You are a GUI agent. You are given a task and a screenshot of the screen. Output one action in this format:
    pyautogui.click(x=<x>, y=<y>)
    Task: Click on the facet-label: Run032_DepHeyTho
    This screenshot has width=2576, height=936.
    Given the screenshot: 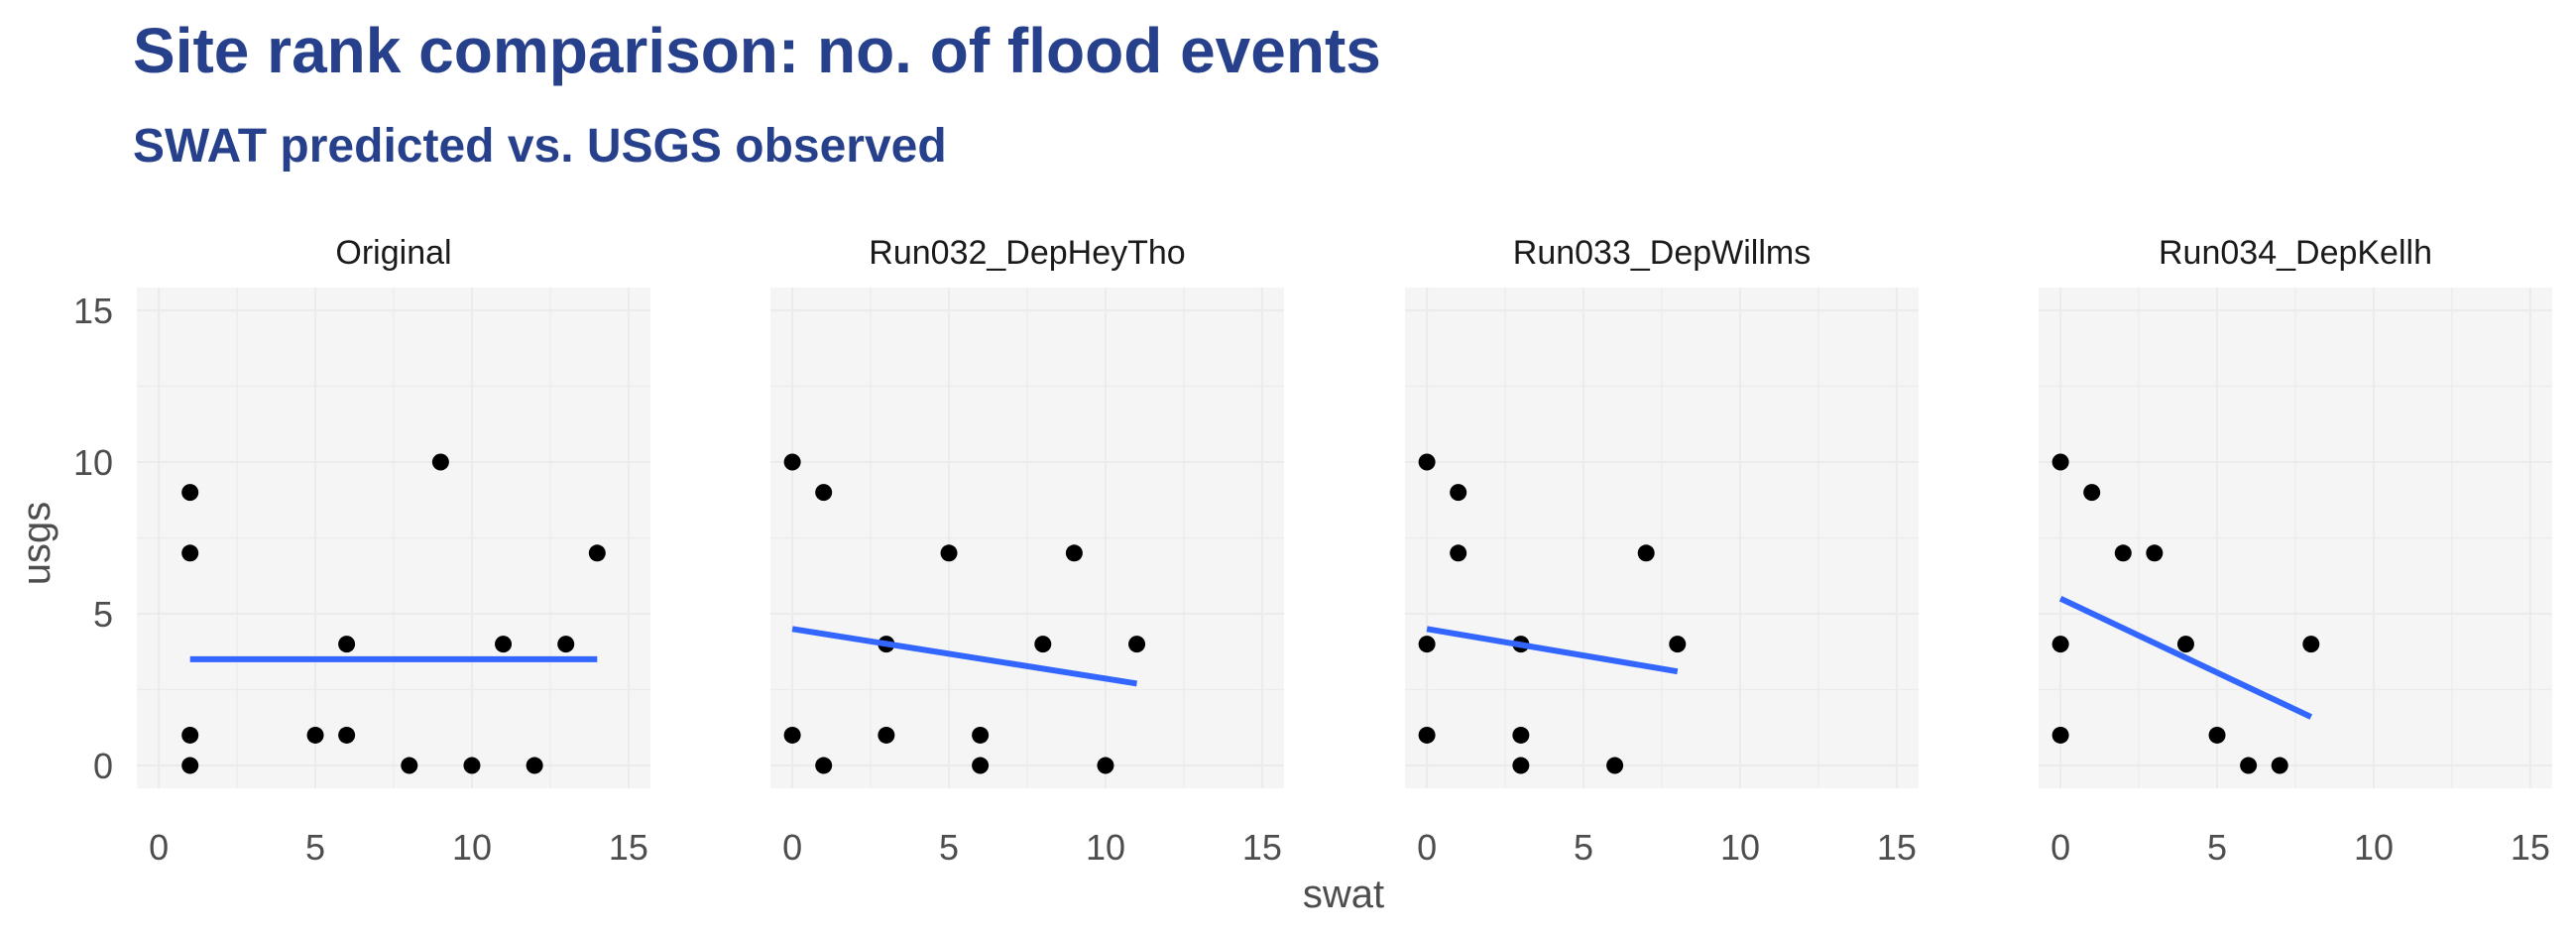 What is the action you would take?
    pyautogui.click(x=1027, y=253)
    